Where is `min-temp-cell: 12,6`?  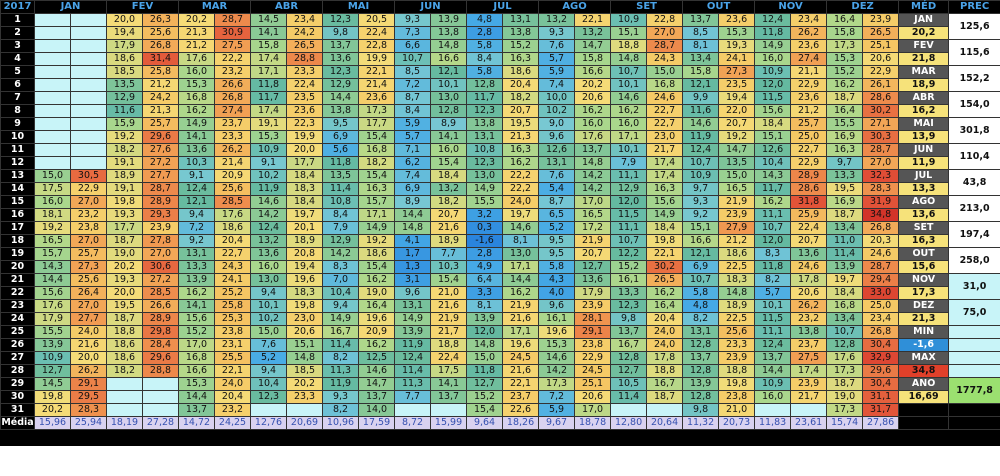
min-temp-cell: 12,6 is located at coordinates (773, 150).